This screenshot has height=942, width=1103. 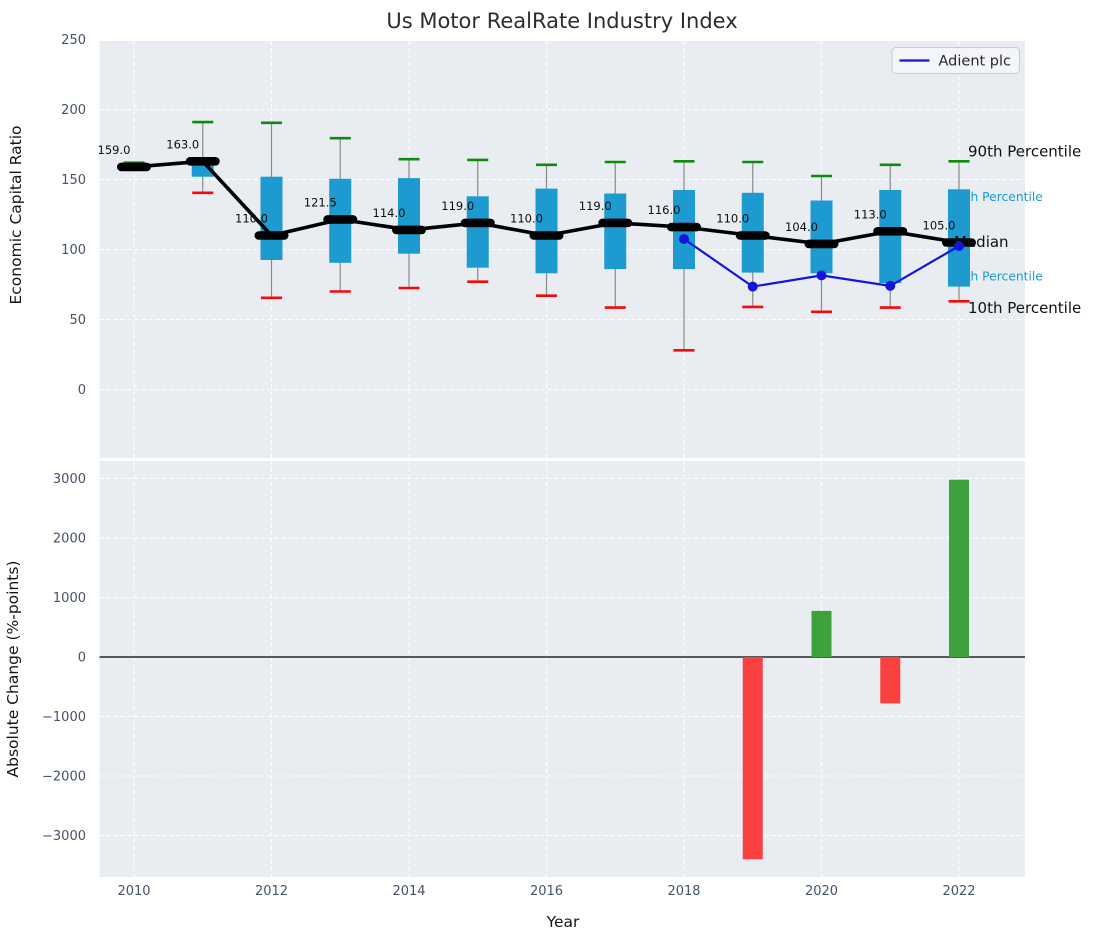 I want to click on percentile-label: 10th Percentile, so click(x=1024, y=308).